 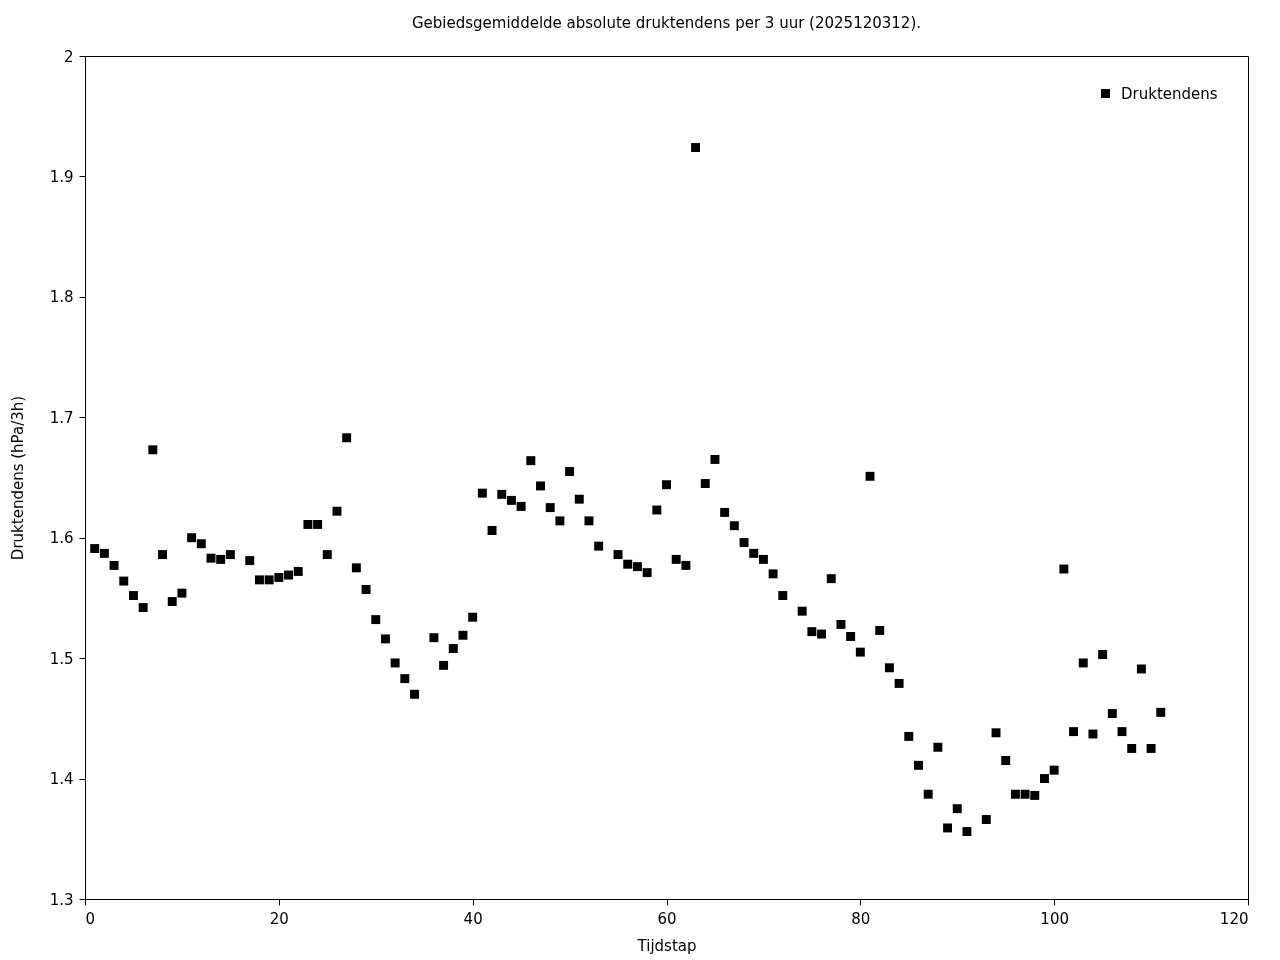 What do you see at coordinates (61, 658) in the screenshot?
I see `y-tick-label: 1.5` at bounding box center [61, 658].